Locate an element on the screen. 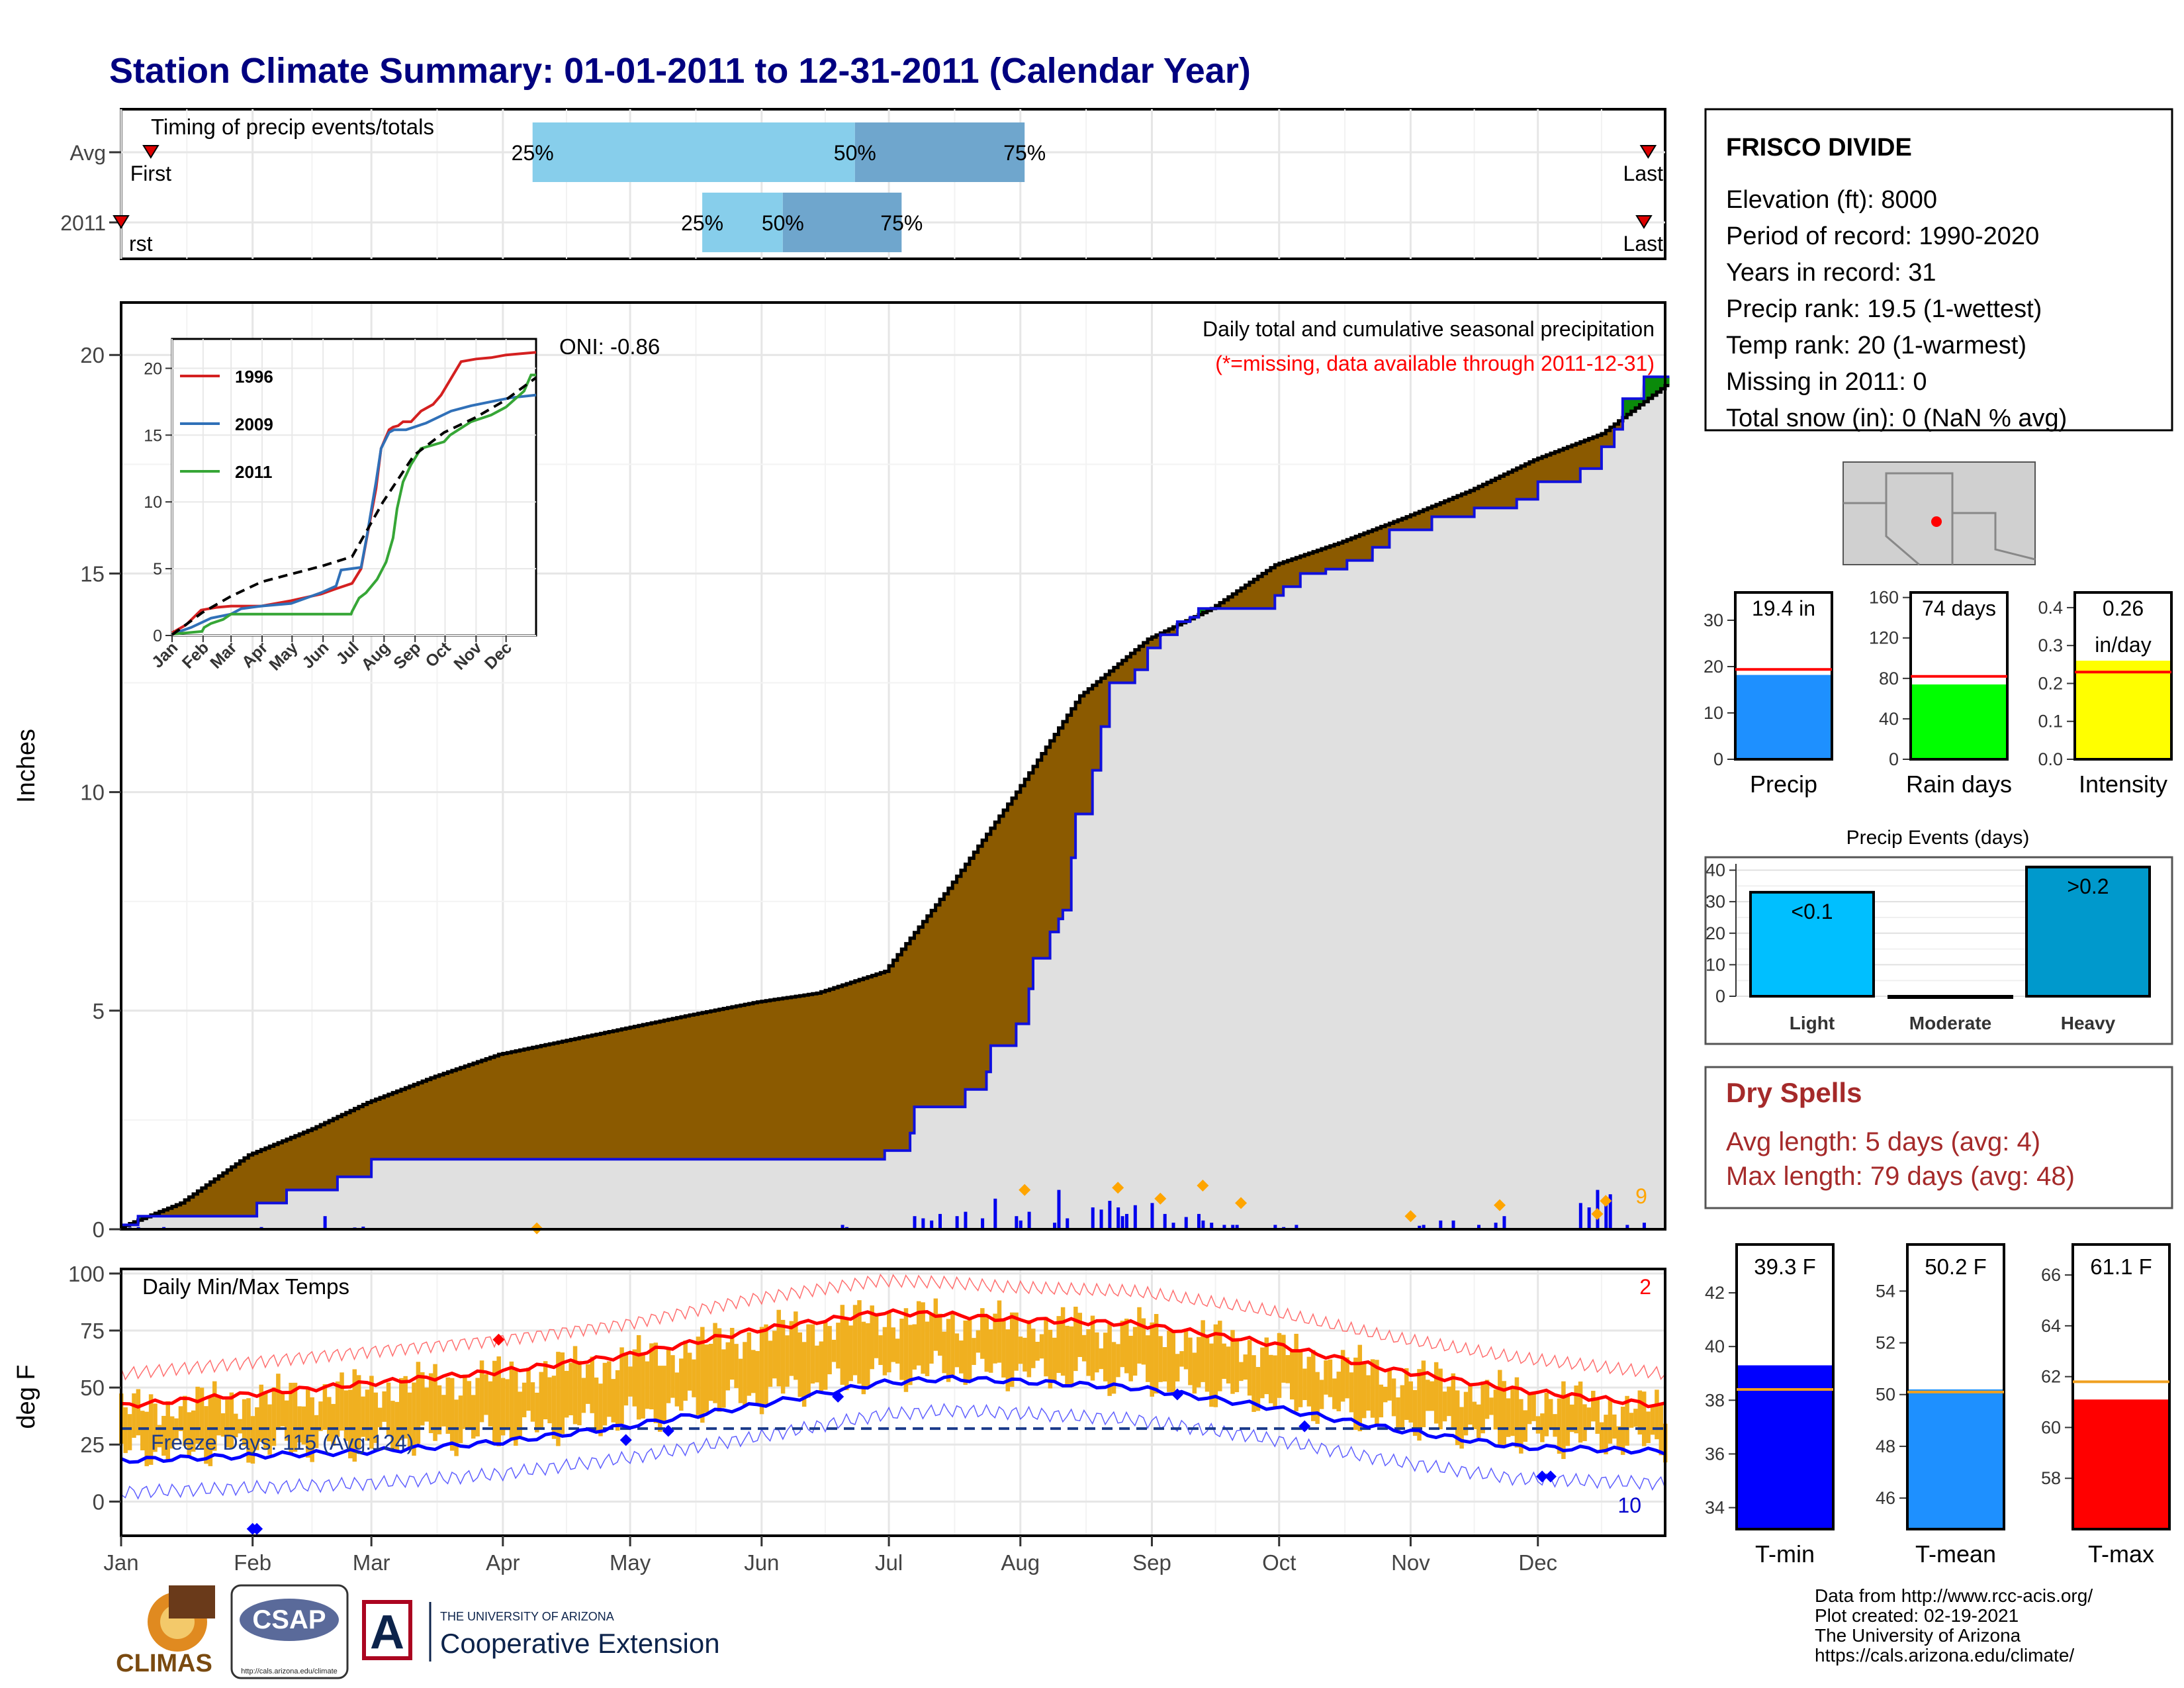  summary-bar-tick-label: 0 is located at coordinates (1894, 759).